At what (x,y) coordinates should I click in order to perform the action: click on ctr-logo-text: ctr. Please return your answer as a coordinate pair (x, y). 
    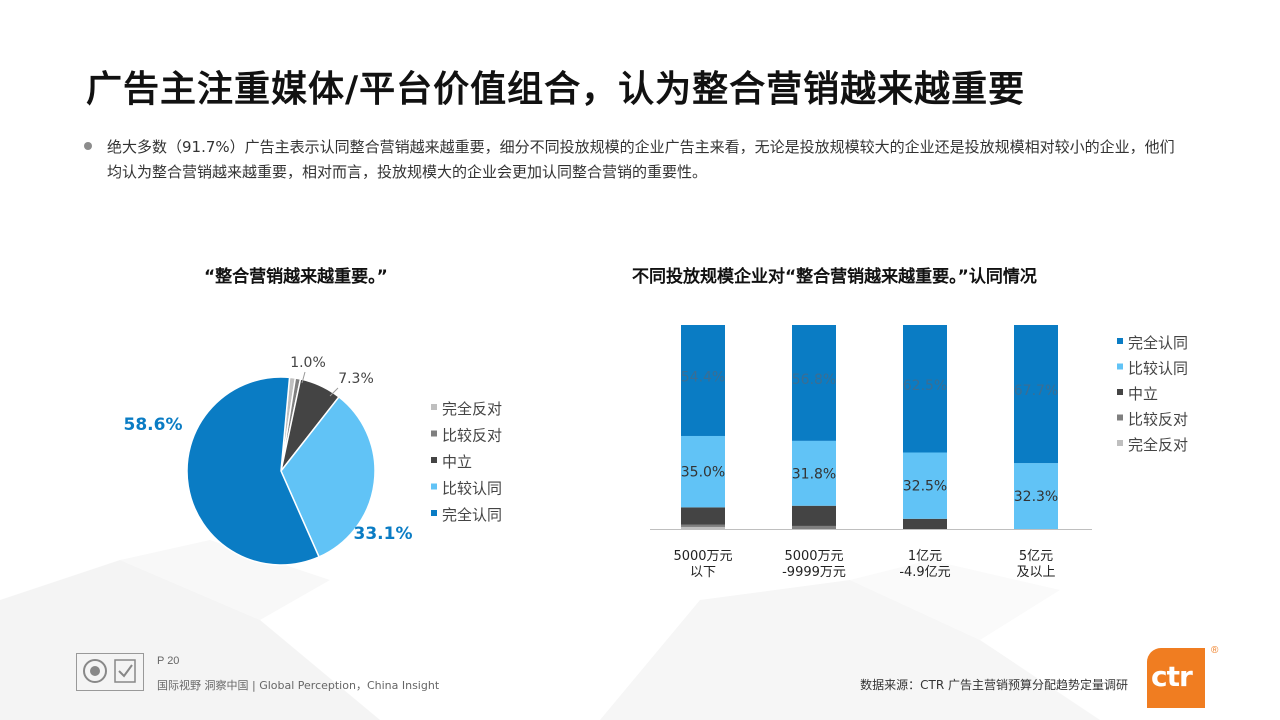
    Looking at the image, I should click on (1172, 676).